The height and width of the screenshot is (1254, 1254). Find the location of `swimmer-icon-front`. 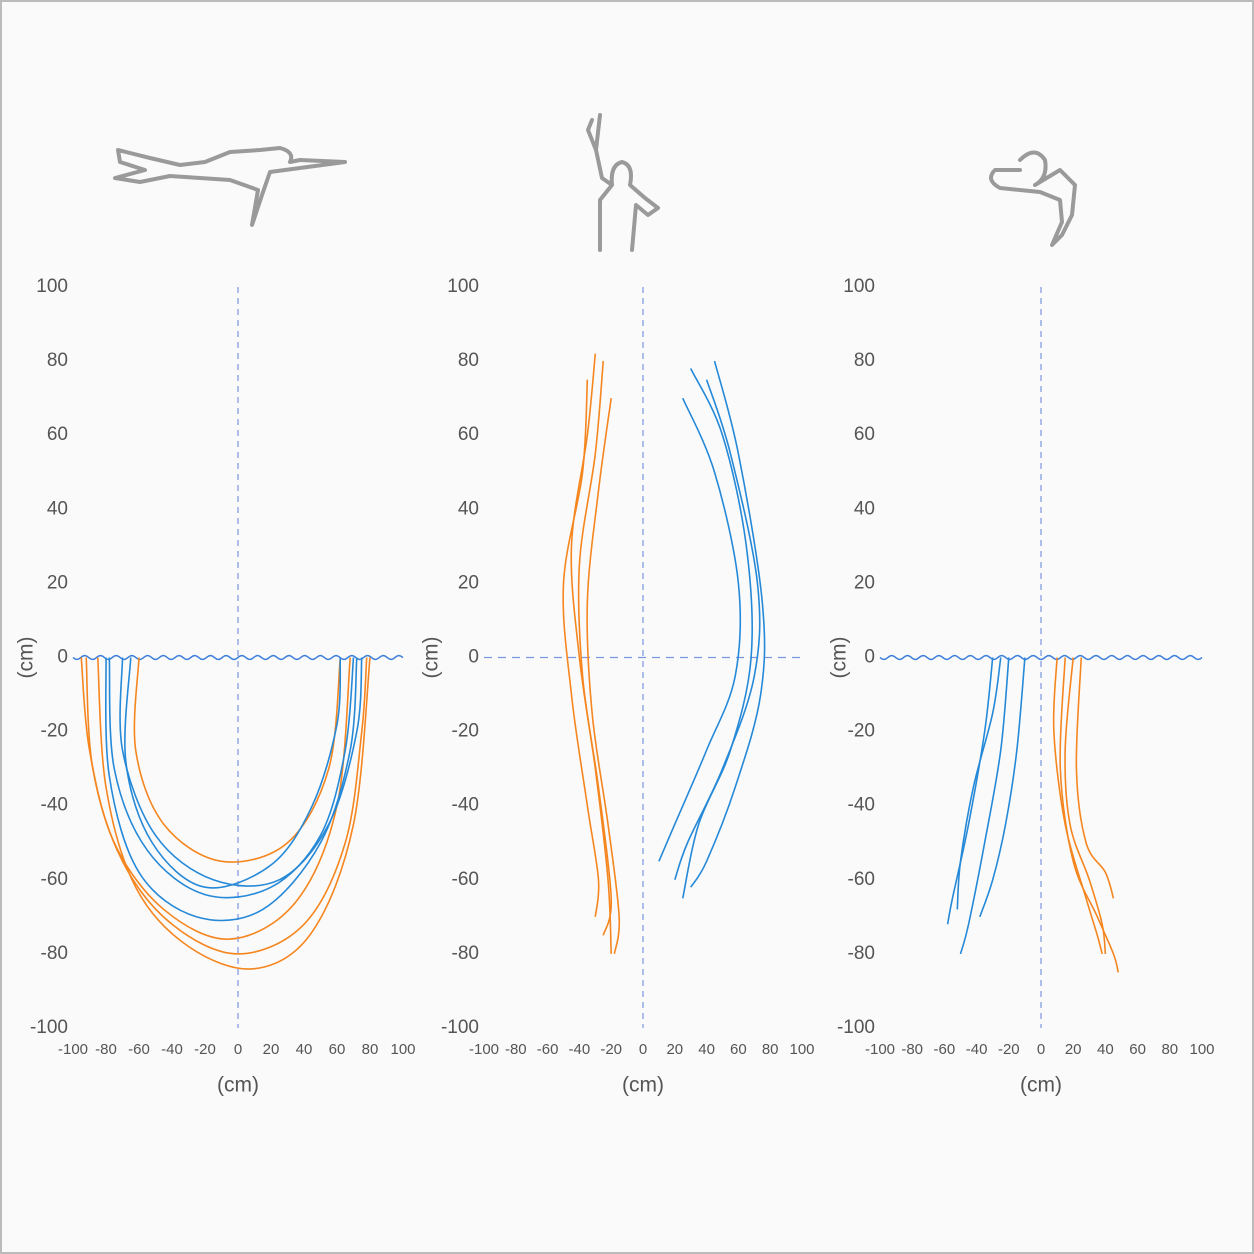

swimmer-icon-front is located at coordinates (1033, 198).